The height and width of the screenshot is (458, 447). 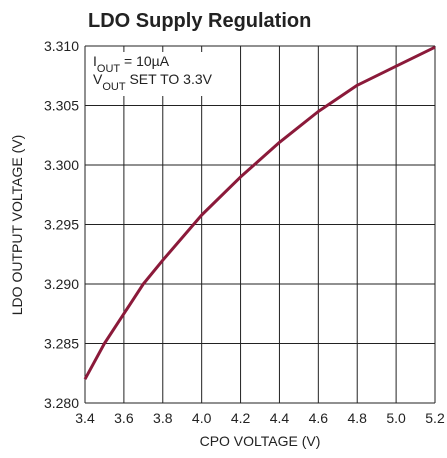 I want to click on x-tick-label: 3.4, so click(x=85, y=418).